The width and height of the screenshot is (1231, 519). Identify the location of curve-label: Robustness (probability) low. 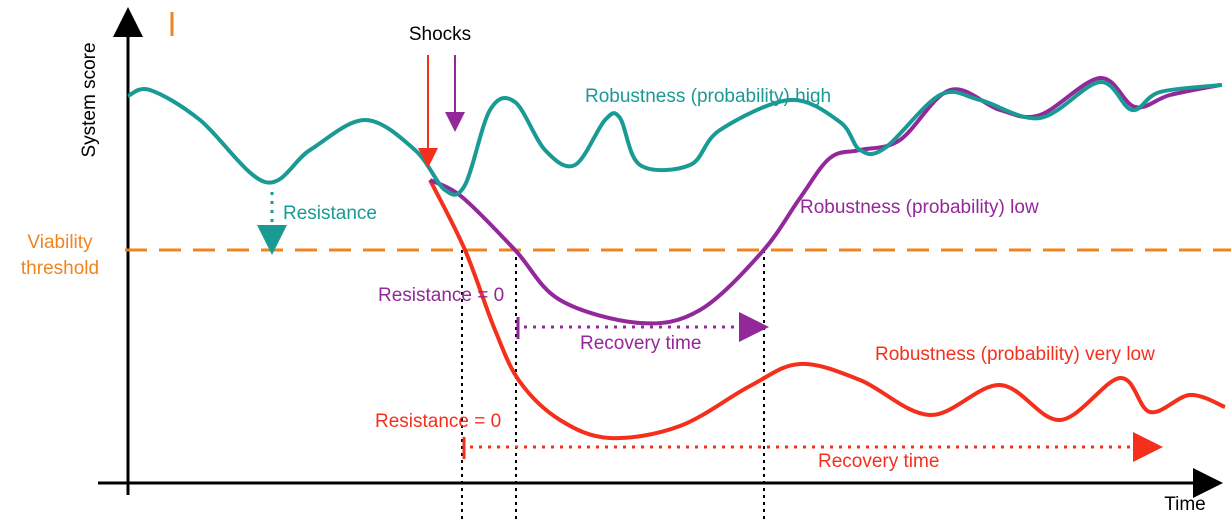
(919, 207).